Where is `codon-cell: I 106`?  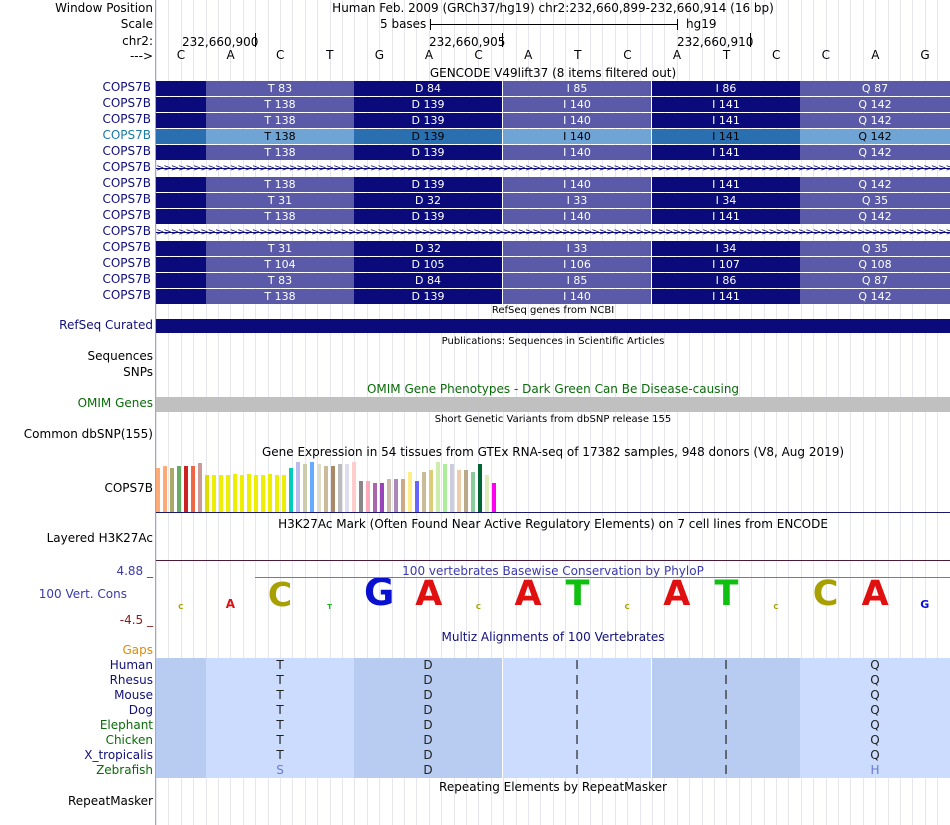
codon-cell: I 106 is located at coordinates (577, 264).